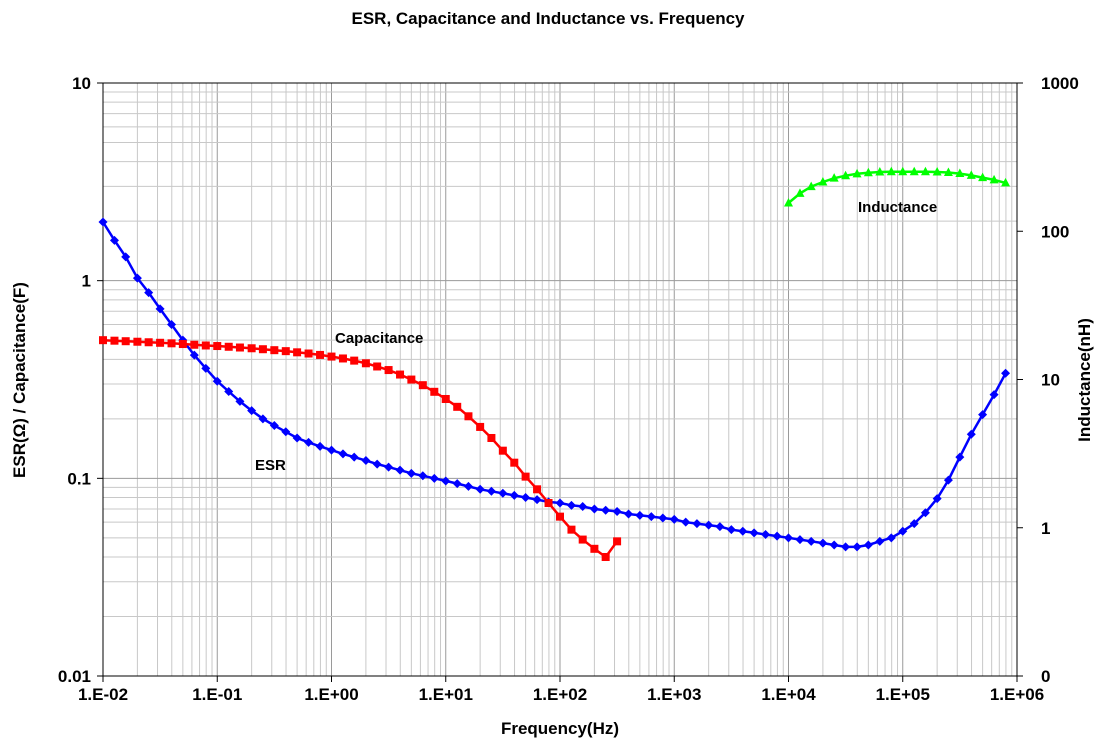 This screenshot has width=1096, height=741. I want to click on y-right-tick-label: 1, so click(1045, 528).